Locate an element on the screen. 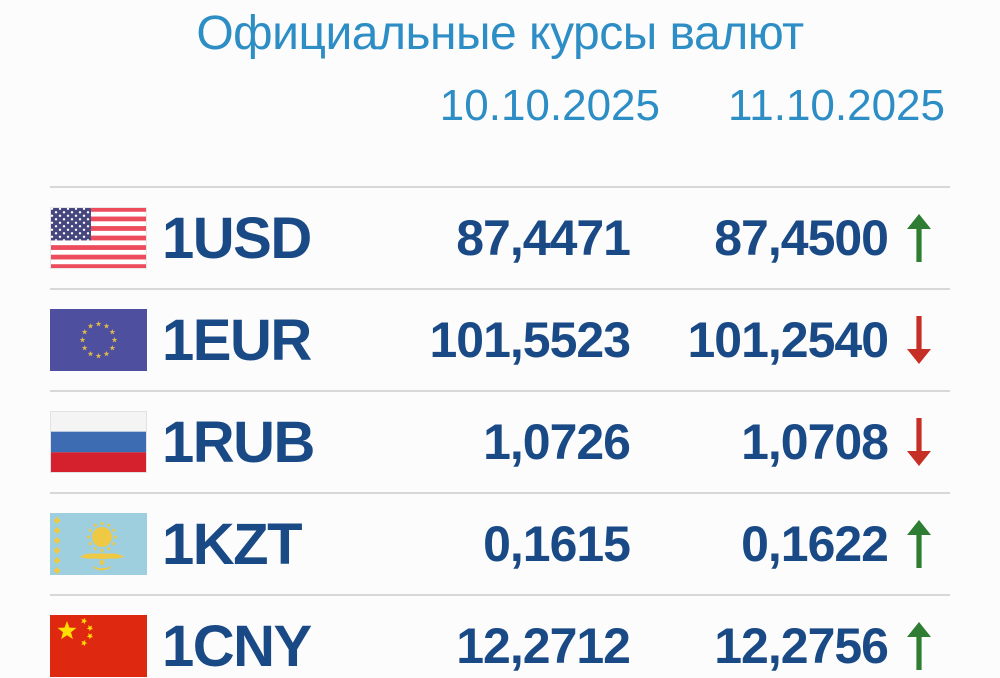 This screenshot has height=678, width=1000. rate-prev-value: 101,5523 is located at coordinates (530, 340).